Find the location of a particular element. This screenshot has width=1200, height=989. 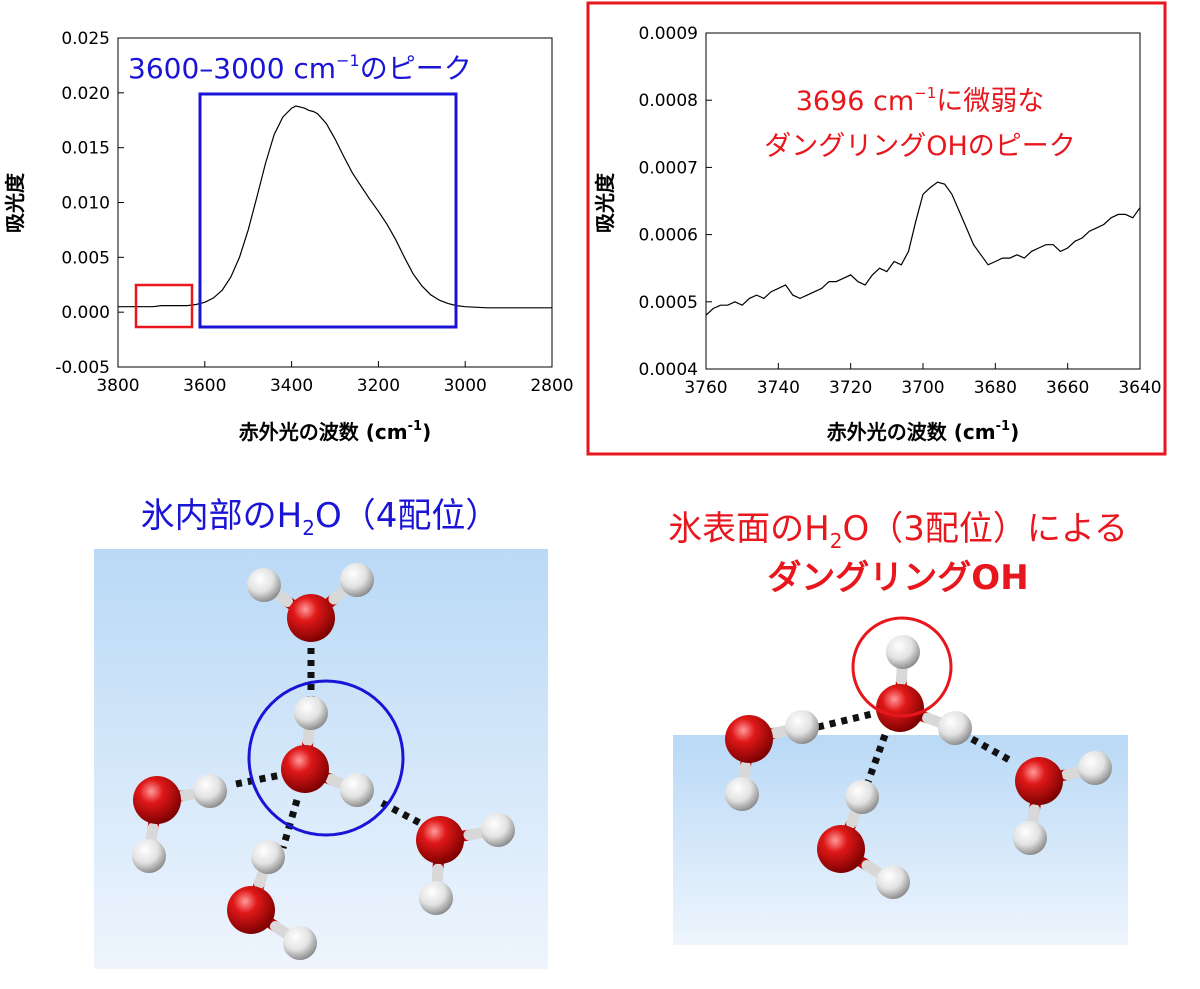

right-annotation-line1: 3696 cm−1に微弱な is located at coordinates (920, 100).